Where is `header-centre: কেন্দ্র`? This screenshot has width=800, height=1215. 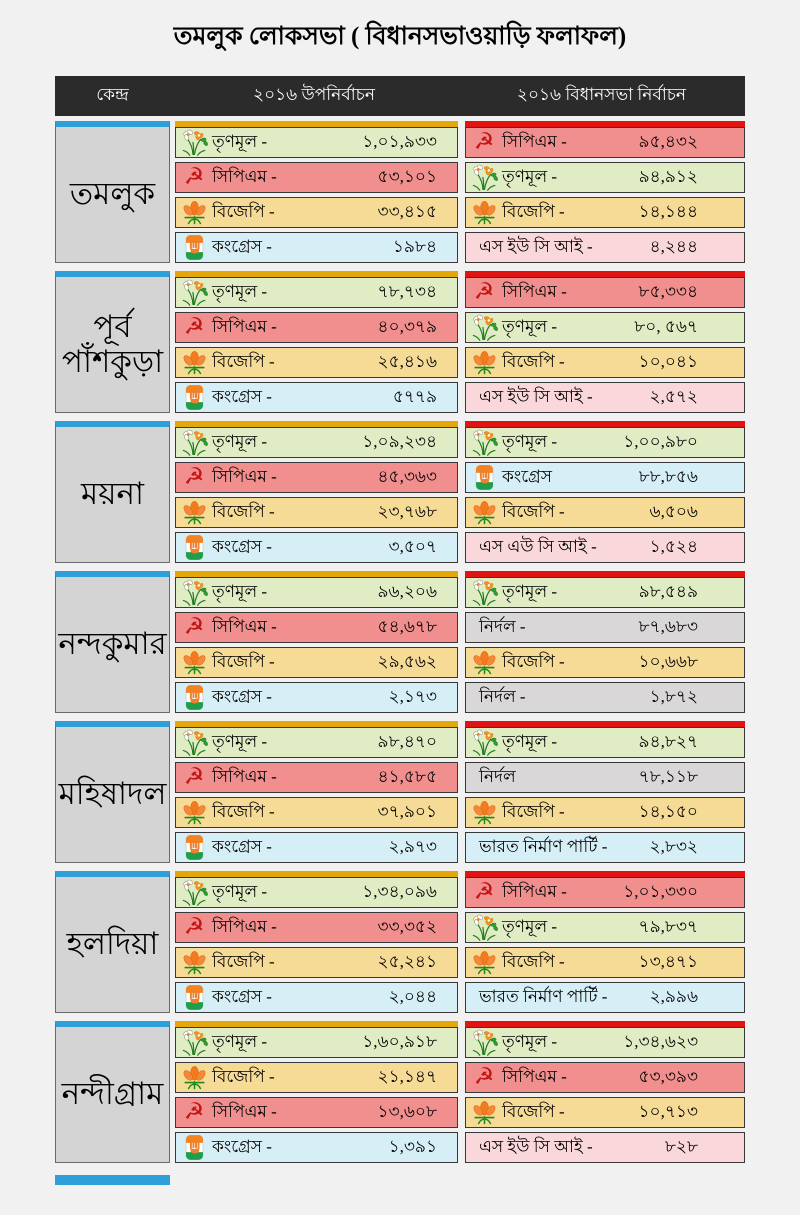
header-centre: কেন্দ্র is located at coordinates (112, 94).